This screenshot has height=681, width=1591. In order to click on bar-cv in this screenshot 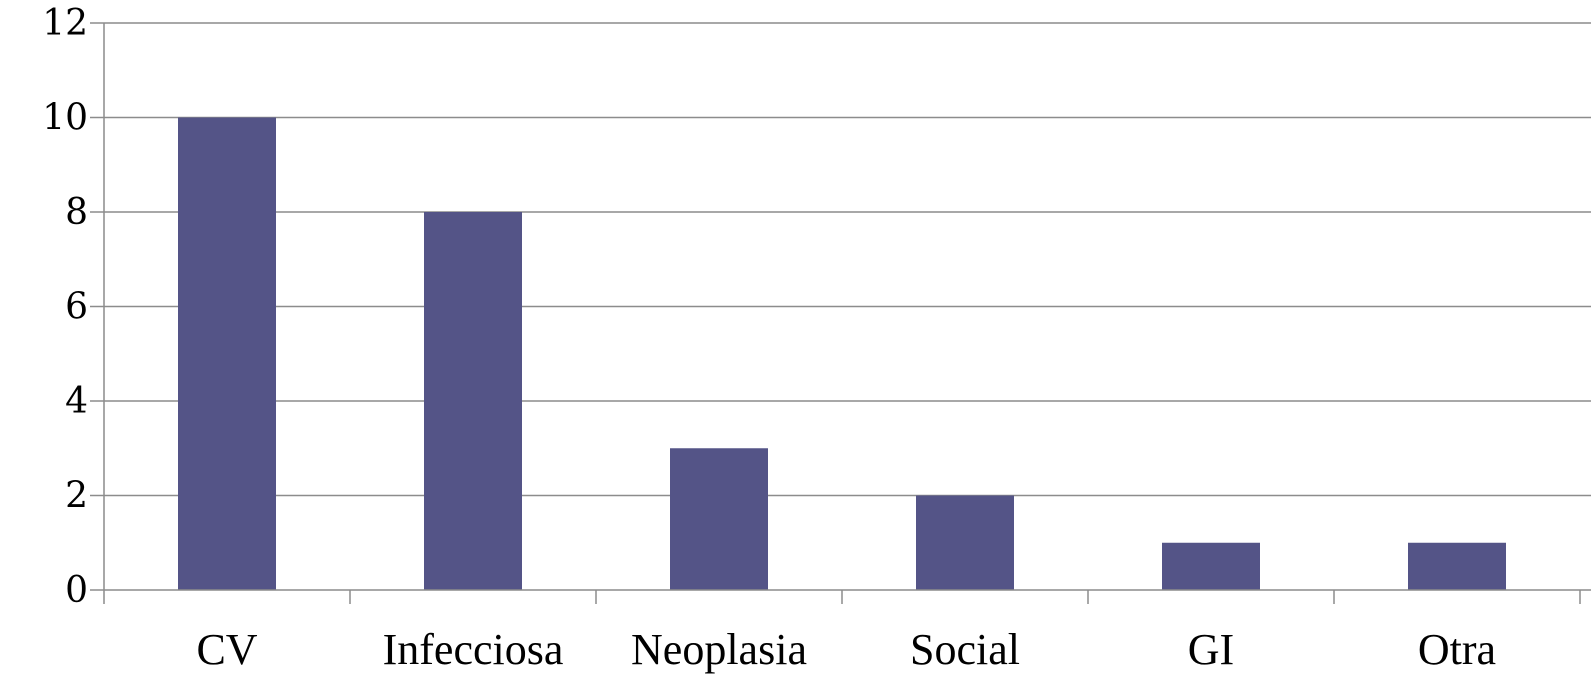, I will do `click(227, 353)`.